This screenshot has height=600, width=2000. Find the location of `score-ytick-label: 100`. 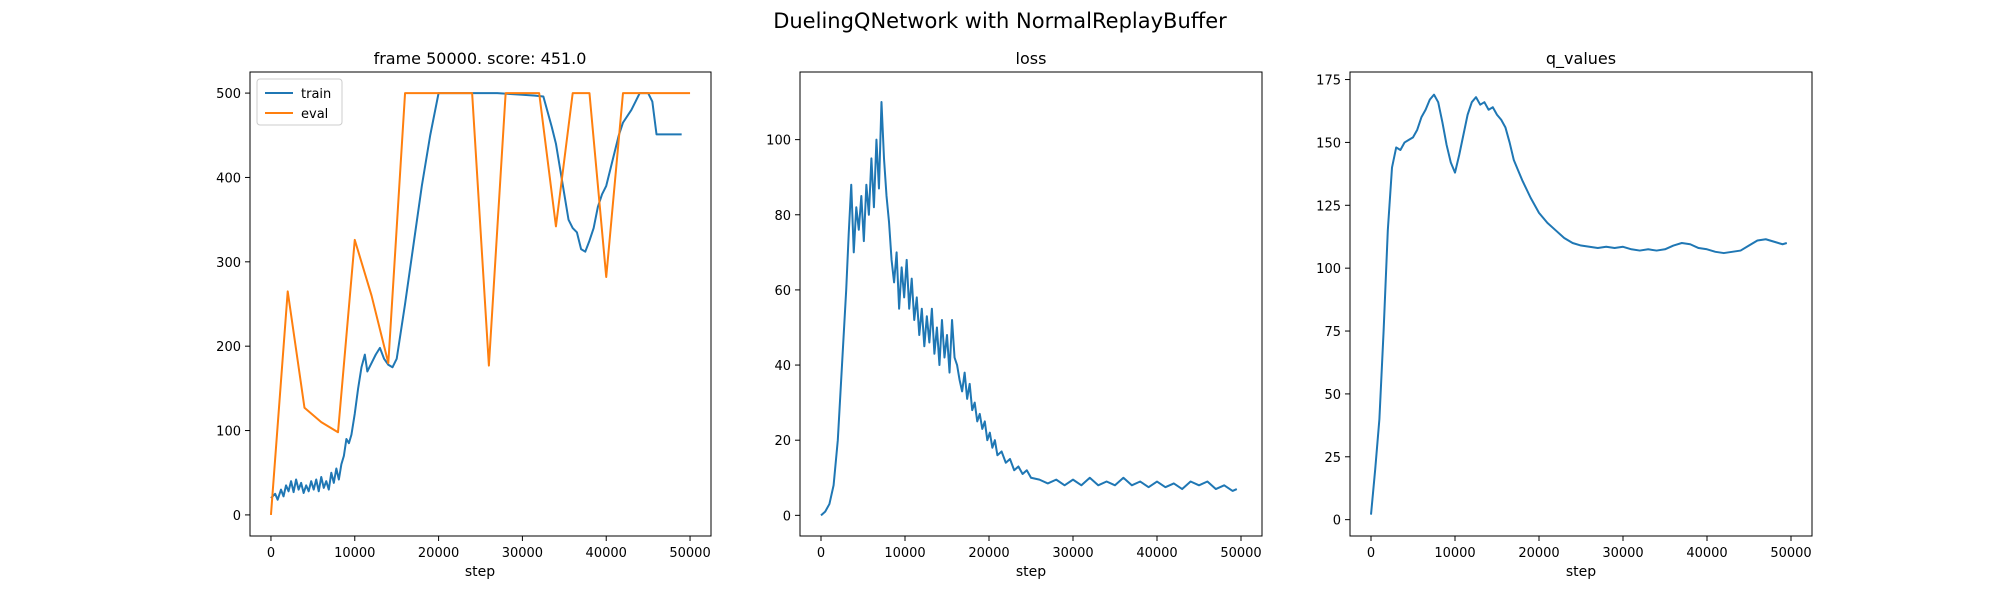

score-ytick-label: 100 is located at coordinates (228, 432).